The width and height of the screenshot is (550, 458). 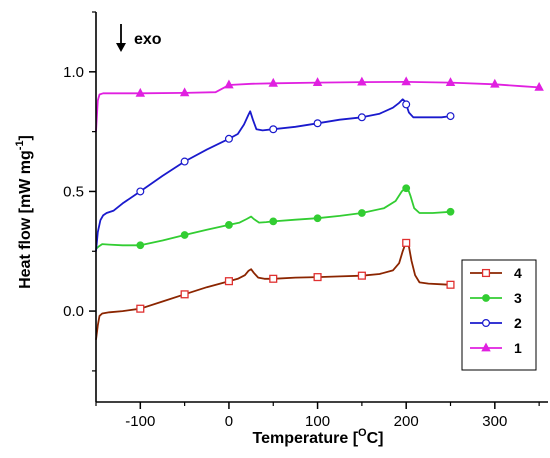 I want to click on legend-label: 1, so click(x=518, y=348).